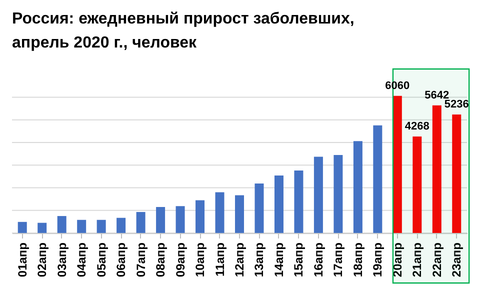  I want to click on chart-title: Россия: ежедневный прирост заболевших, апрель 2020 г., человек, so click(183, 31).